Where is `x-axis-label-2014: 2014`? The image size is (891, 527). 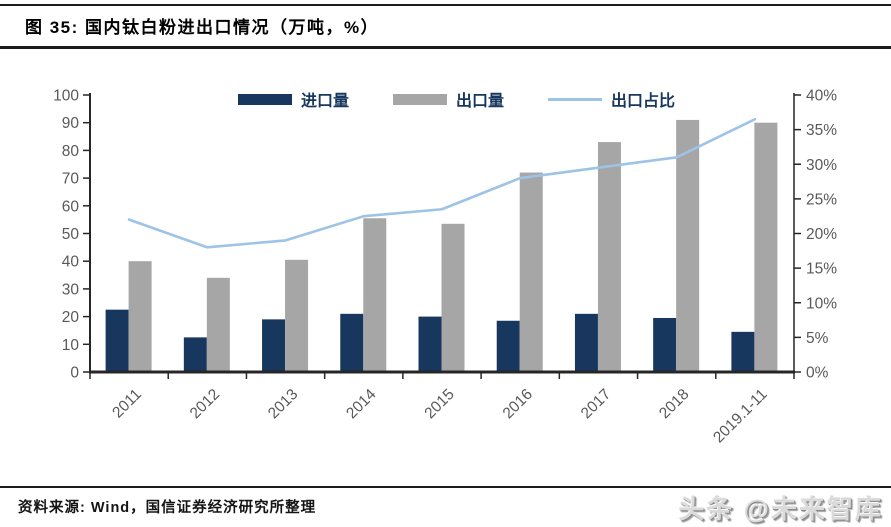
x-axis-label-2014: 2014 is located at coordinates (361, 404).